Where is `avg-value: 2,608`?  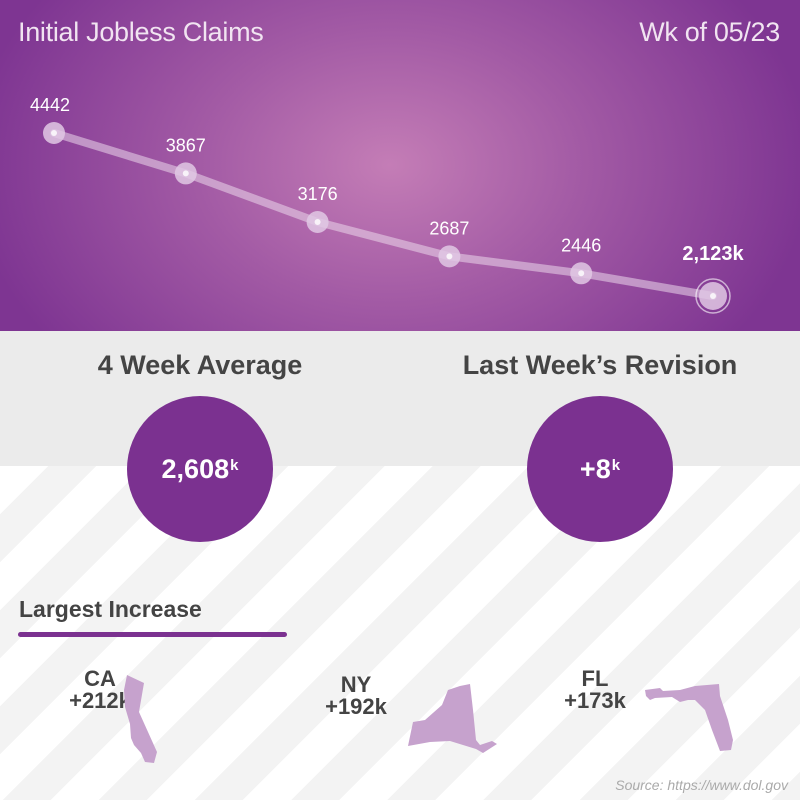 avg-value: 2,608 is located at coordinates (195, 468).